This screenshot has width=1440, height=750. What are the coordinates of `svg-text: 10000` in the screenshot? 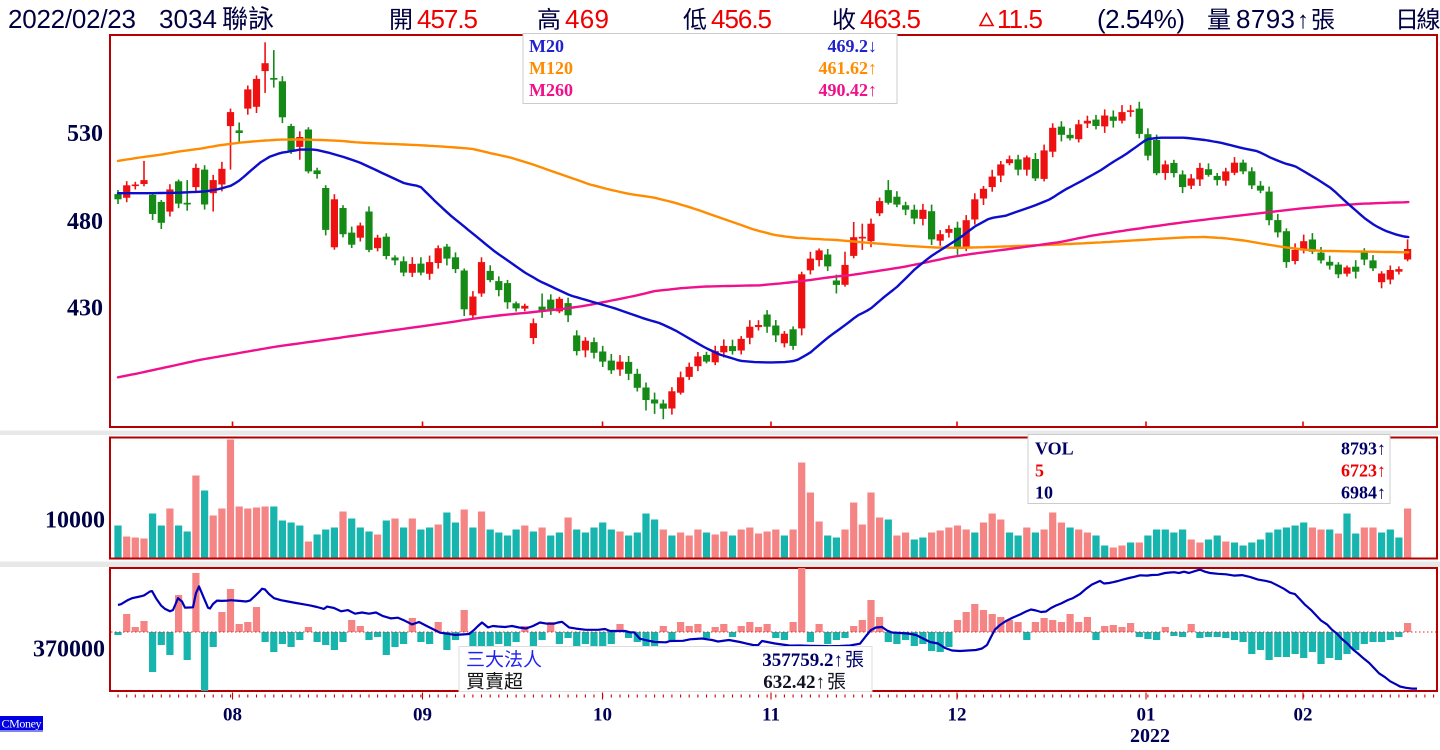 It's located at (75, 520).